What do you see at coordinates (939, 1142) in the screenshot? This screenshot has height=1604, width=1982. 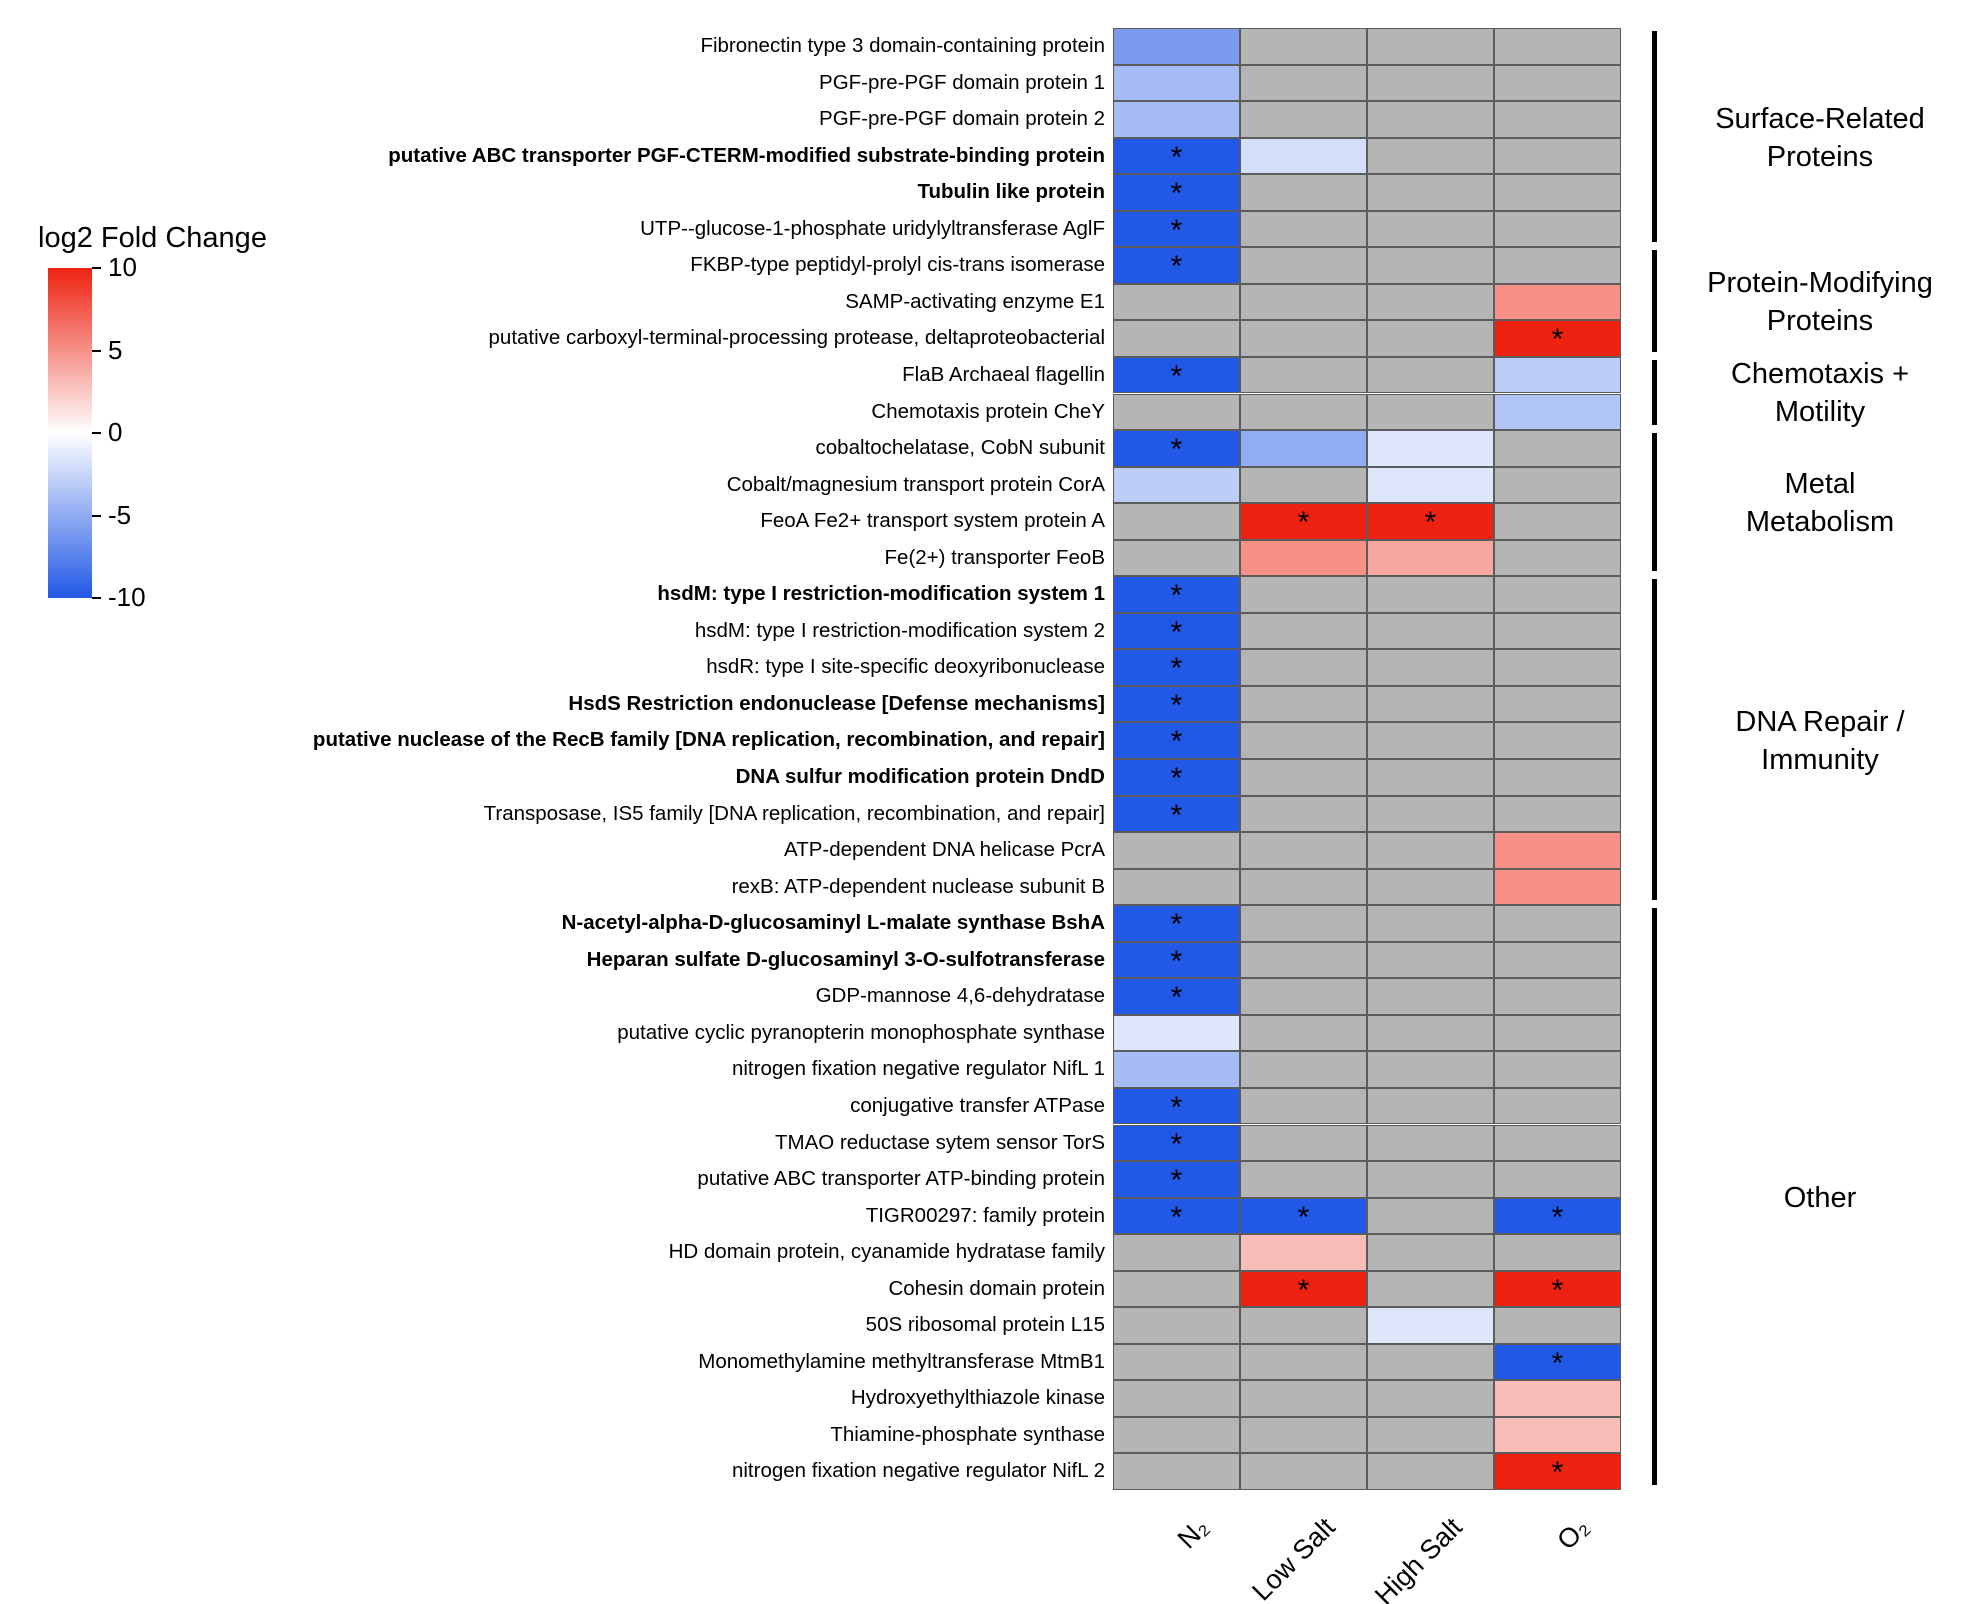 I see `row-label: TMAO reductase sytem sensor TorS` at bounding box center [939, 1142].